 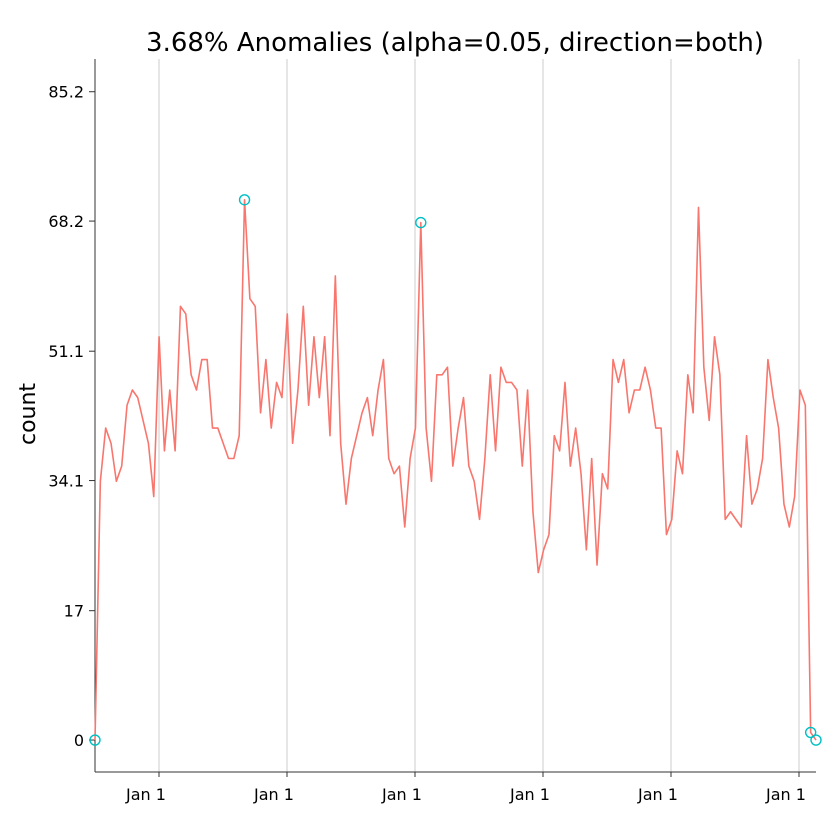 I want to click on y-tick-label: 51.1, so click(x=66, y=351).